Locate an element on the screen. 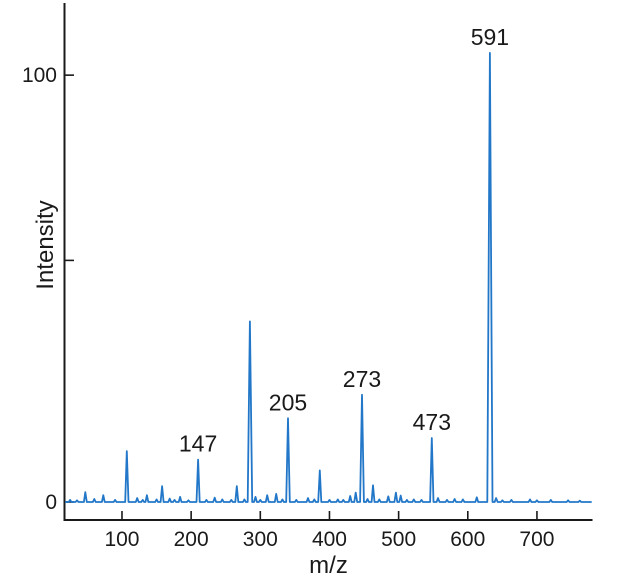 Image resolution: width=639 pixels, height=587 pixels. x-tick-label: 300 is located at coordinates (260, 539).